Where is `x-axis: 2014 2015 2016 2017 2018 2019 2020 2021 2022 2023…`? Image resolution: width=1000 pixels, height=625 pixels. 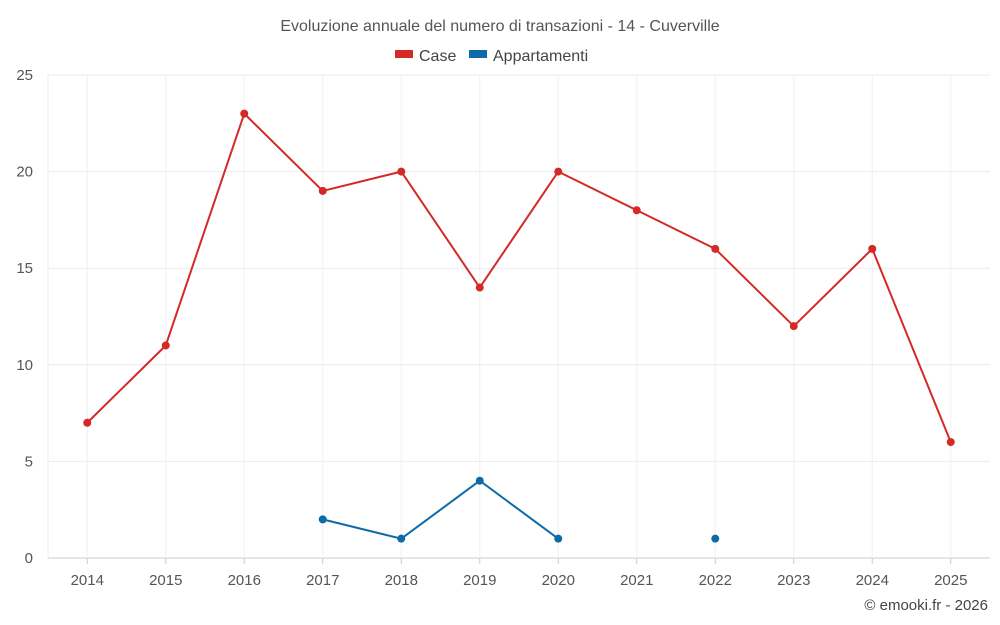 x-axis: 2014 2015 2016 2017 2018 2019 2020 2021 2022 2023… is located at coordinates (519, 573).